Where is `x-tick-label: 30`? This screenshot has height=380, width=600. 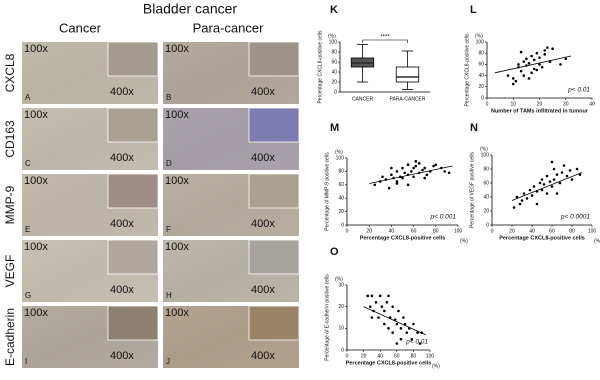
x-tick-label: 30 is located at coordinates (566, 104).